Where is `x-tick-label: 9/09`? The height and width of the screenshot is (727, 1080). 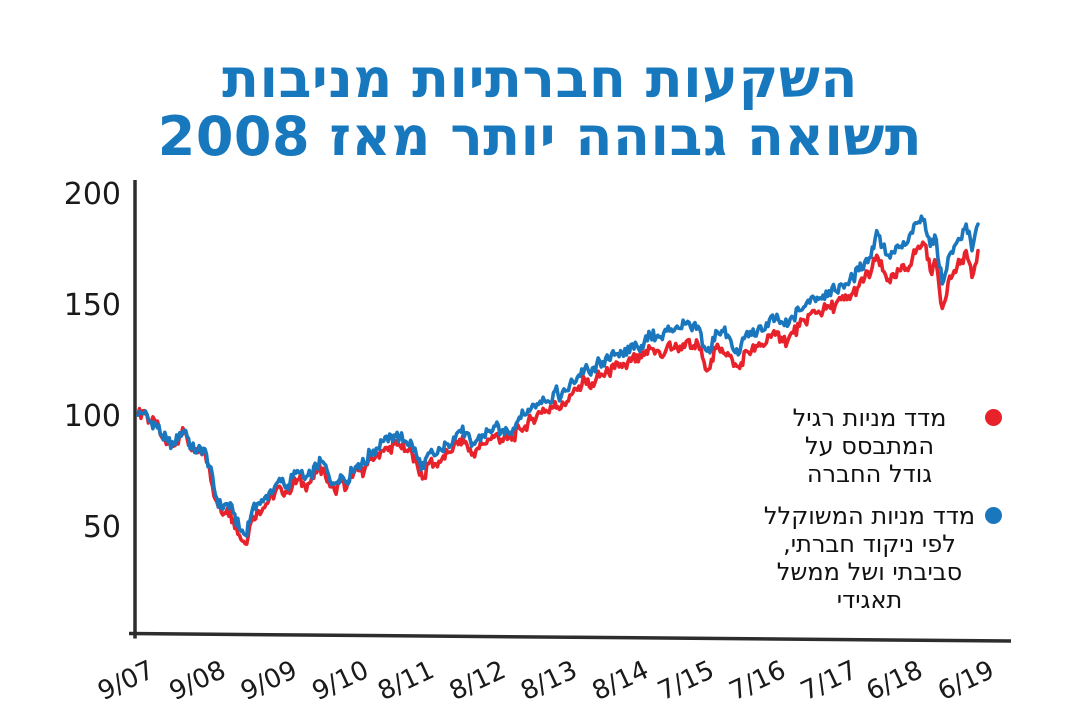 x-tick-label: 9/09 is located at coordinates (269, 681).